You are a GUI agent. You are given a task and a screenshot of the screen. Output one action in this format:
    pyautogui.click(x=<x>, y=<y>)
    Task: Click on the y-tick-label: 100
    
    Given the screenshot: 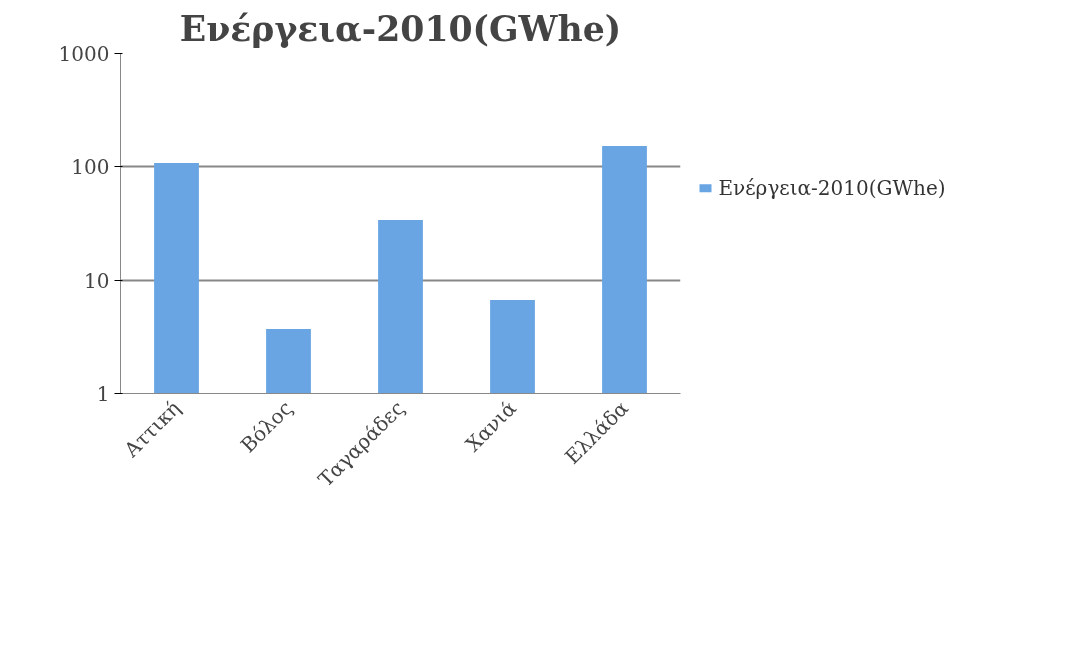 What is the action you would take?
    pyautogui.click(x=90, y=167)
    